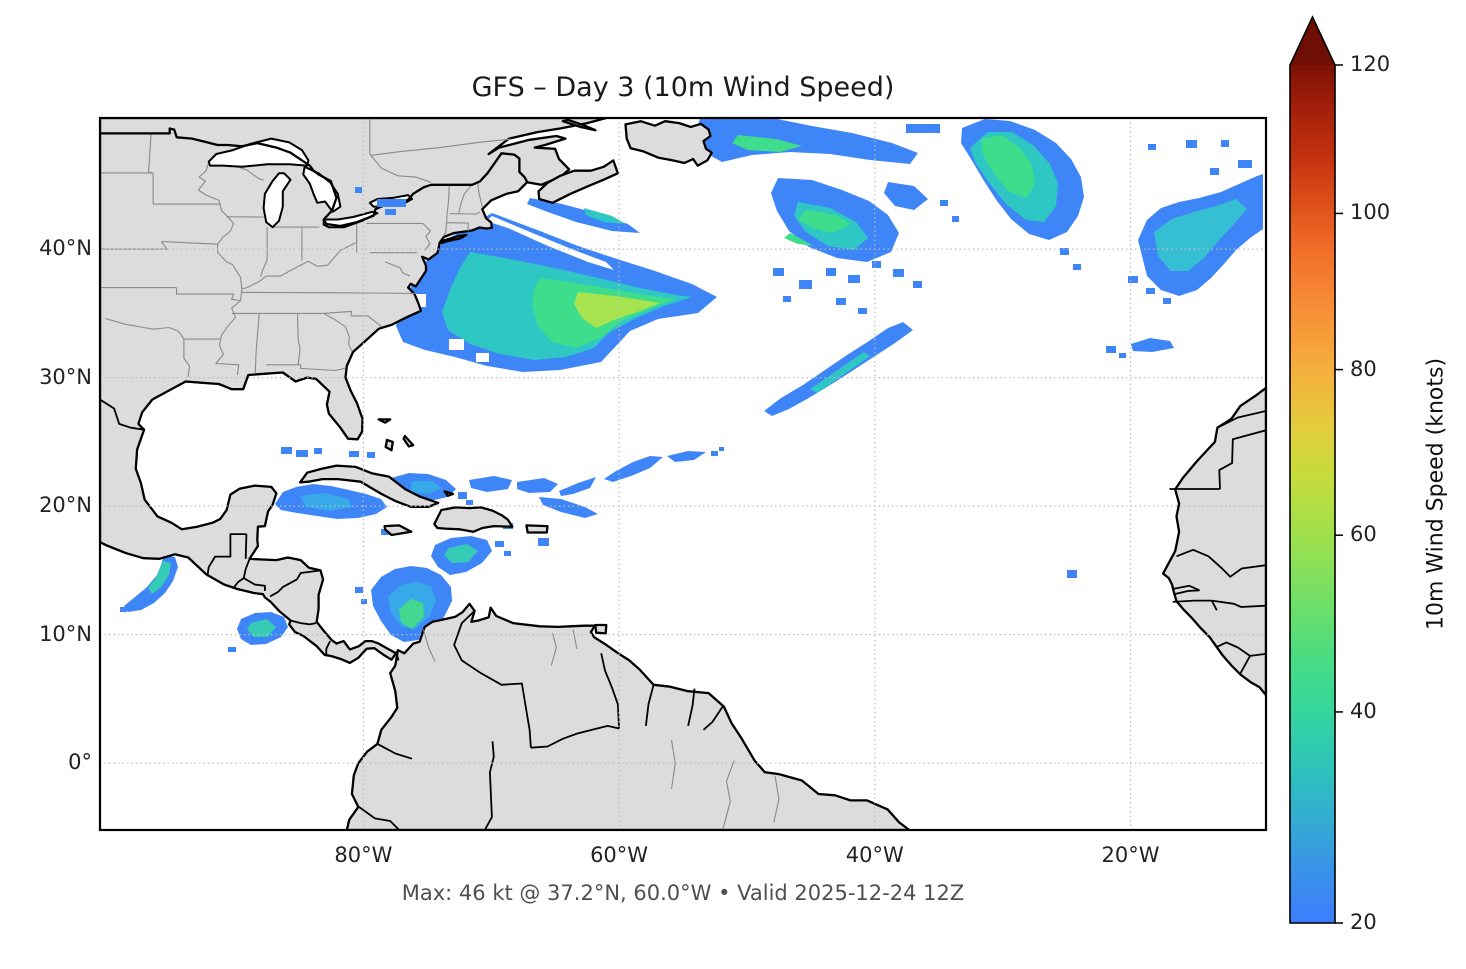 This screenshot has width=1466, height=969. I want to click on lat-tick-label: 30°N, so click(65, 376).